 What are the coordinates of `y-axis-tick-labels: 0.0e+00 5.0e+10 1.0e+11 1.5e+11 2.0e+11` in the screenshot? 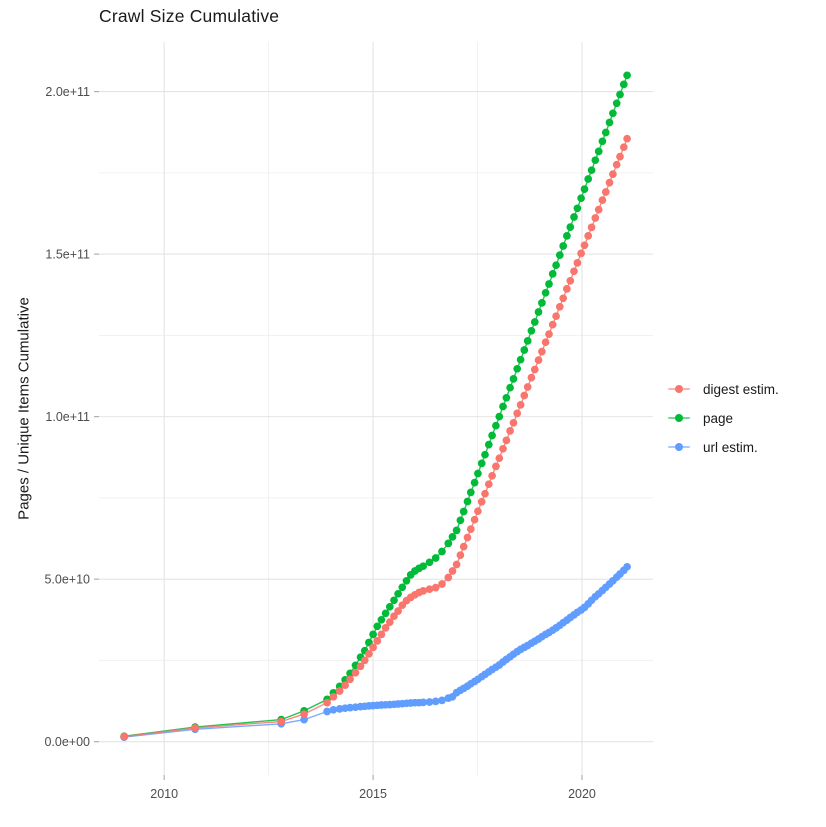 It's located at (67, 417).